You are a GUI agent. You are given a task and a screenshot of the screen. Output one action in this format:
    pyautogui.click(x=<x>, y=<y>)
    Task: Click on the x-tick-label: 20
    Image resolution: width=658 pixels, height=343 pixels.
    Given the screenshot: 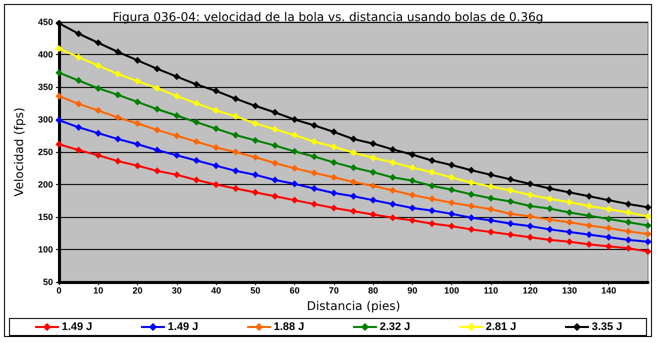 What is the action you would take?
    pyautogui.click(x=137, y=291)
    